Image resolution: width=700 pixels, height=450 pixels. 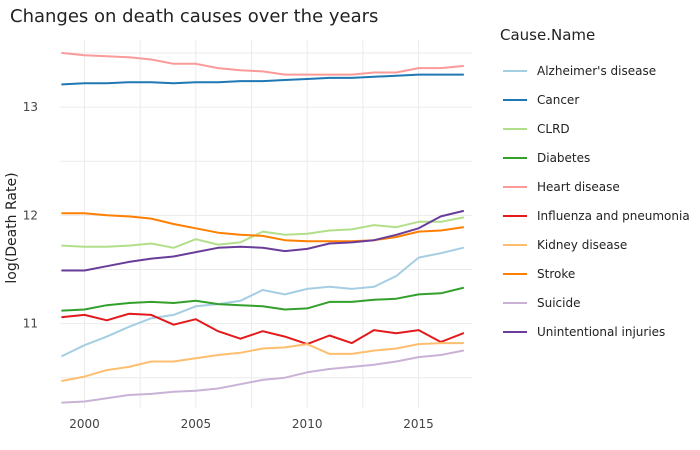 What do you see at coordinates (30, 324) in the screenshot?
I see `y-tick-label: 11` at bounding box center [30, 324].